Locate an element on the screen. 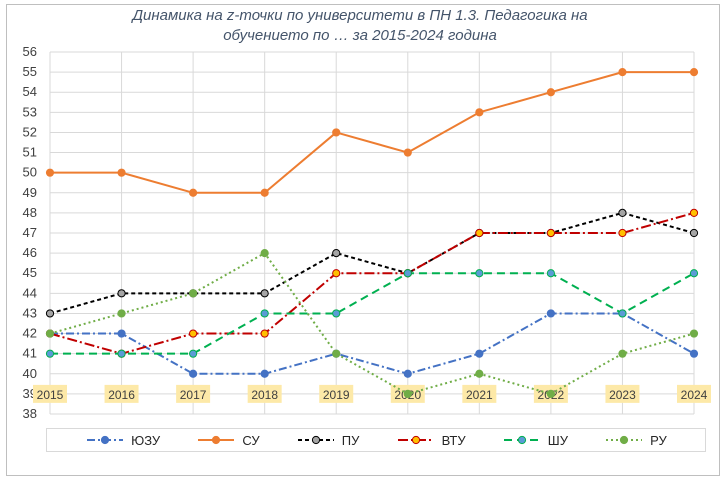 Image resolution: width=728 pixels, height=482 pixels. y-tick-label: 50 is located at coordinates (30, 172).